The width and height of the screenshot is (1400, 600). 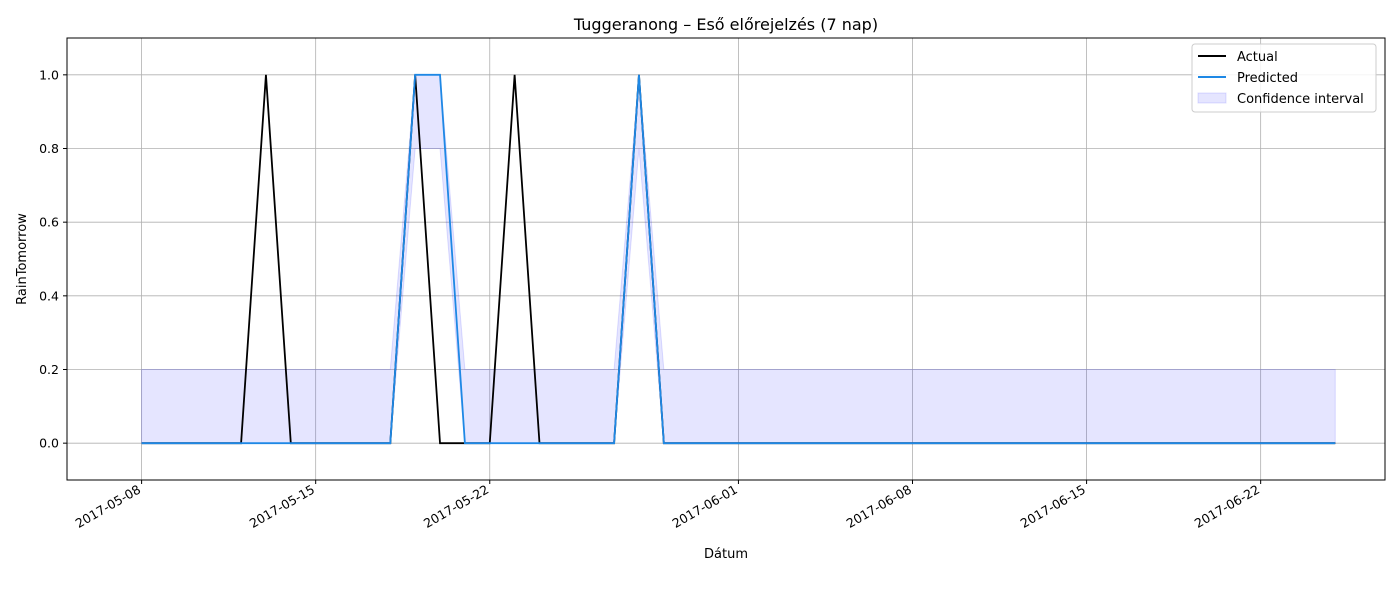 What do you see at coordinates (49, 222) in the screenshot?
I see `y-tick-label: 0.6` at bounding box center [49, 222].